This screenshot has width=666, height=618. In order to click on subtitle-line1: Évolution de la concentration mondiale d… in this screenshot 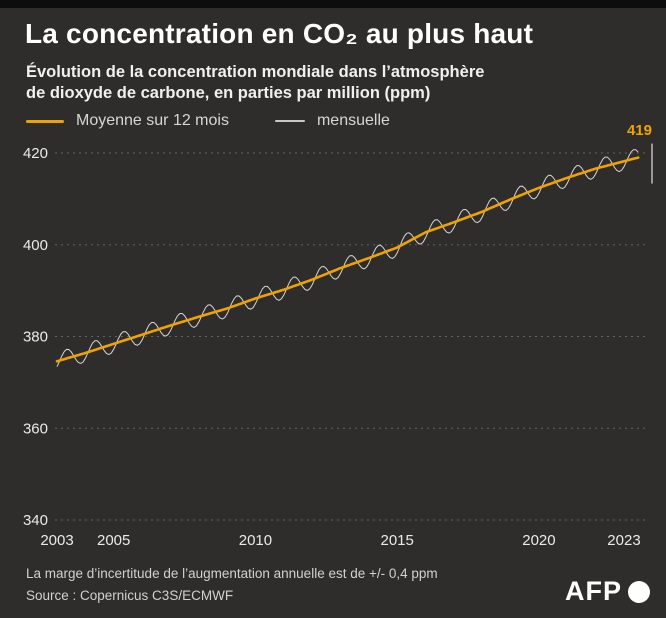, I will do `click(255, 72)`.